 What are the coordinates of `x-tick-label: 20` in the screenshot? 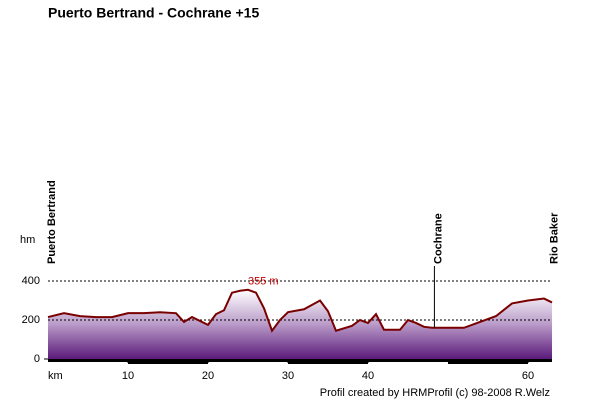 It's located at (208, 376).